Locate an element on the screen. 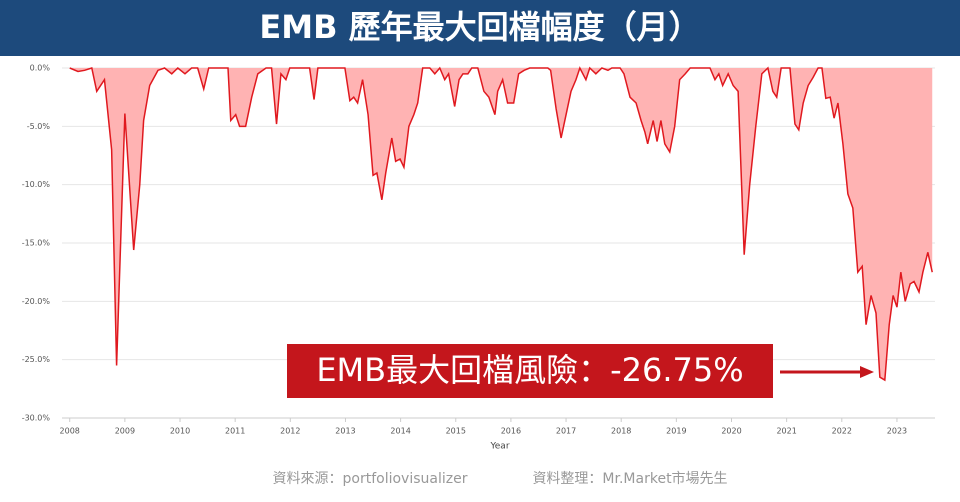 The width and height of the screenshot is (960, 502). title-bar is located at coordinates (480, 28).